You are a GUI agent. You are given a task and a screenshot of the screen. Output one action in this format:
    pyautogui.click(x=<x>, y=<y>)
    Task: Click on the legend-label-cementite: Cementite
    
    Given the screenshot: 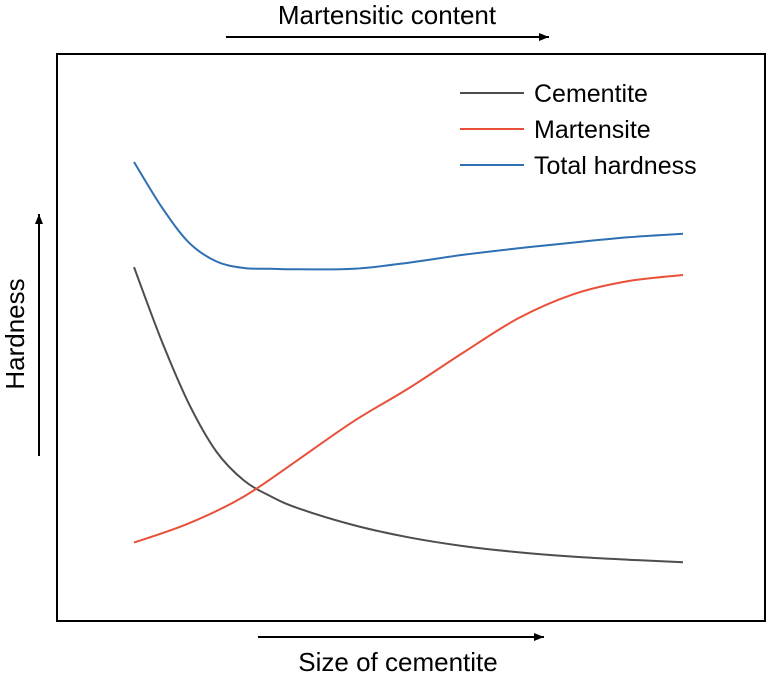 What is the action you would take?
    pyautogui.click(x=591, y=94)
    